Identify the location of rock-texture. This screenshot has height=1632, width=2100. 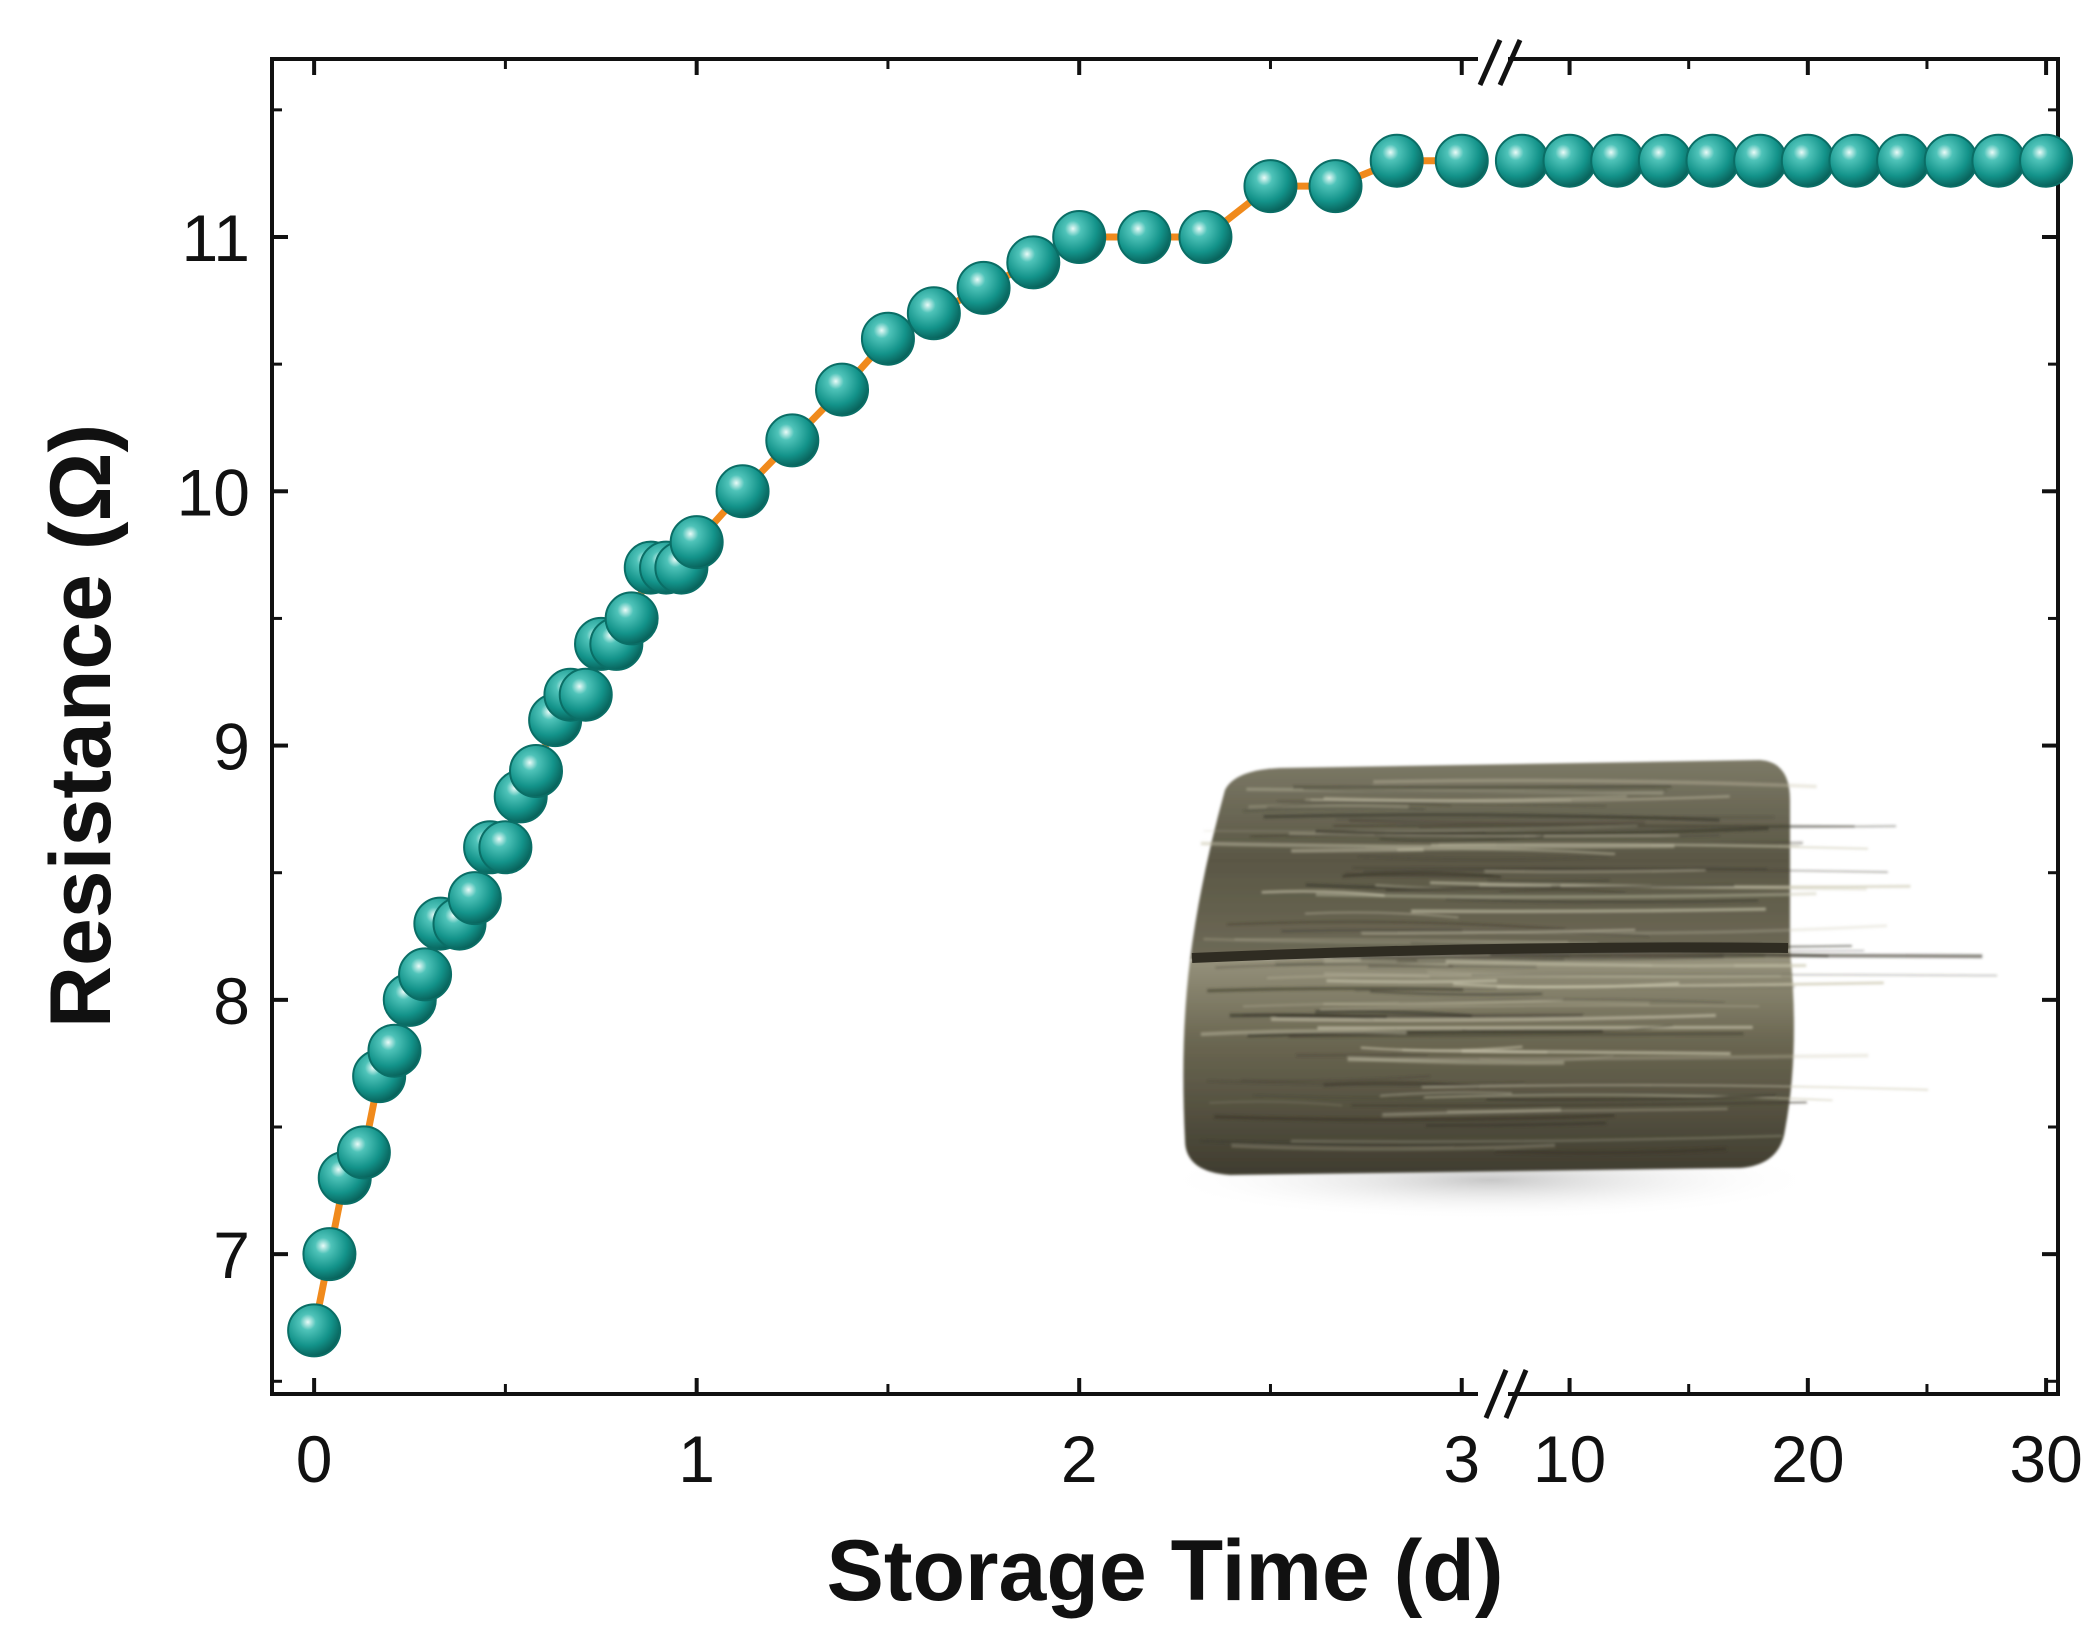
(1599, 966).